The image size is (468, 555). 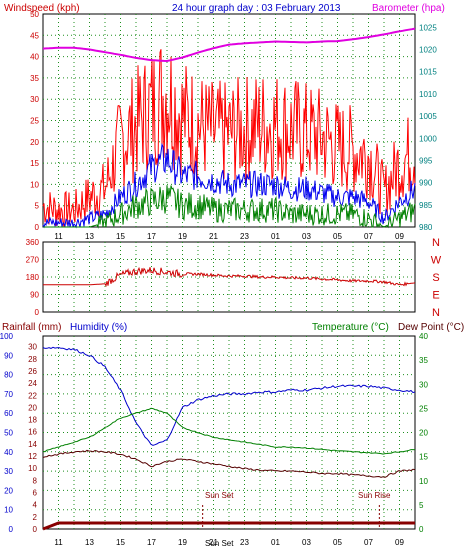 What do you see at coordinates (37, 206) in the screenshot?
I see `wind-tick-label: 5` at bounding box center [37, 206].